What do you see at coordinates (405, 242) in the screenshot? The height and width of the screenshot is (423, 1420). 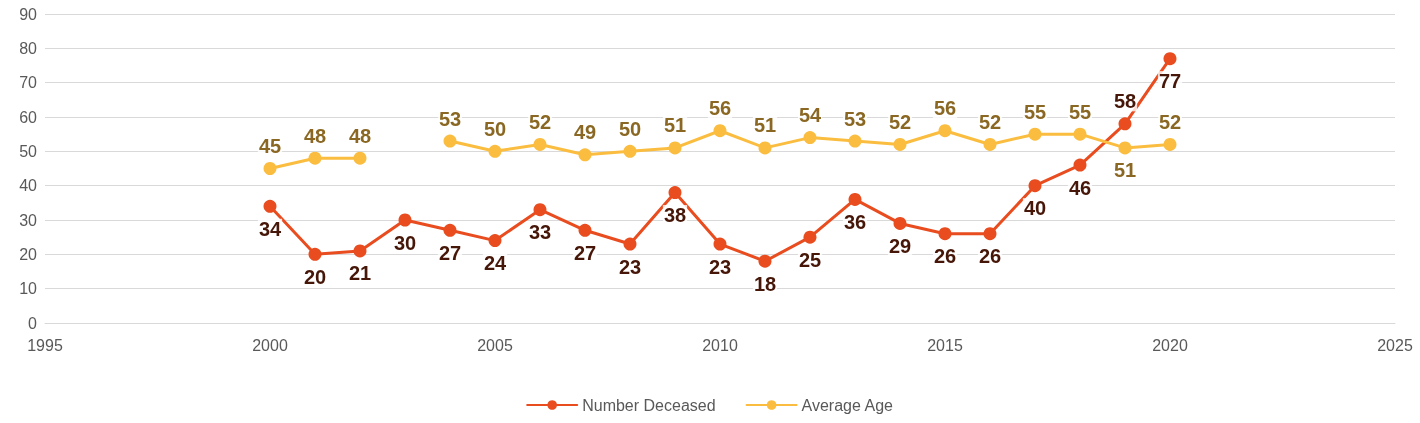 I see `data-label: 30` at bounding box center [405, 242].